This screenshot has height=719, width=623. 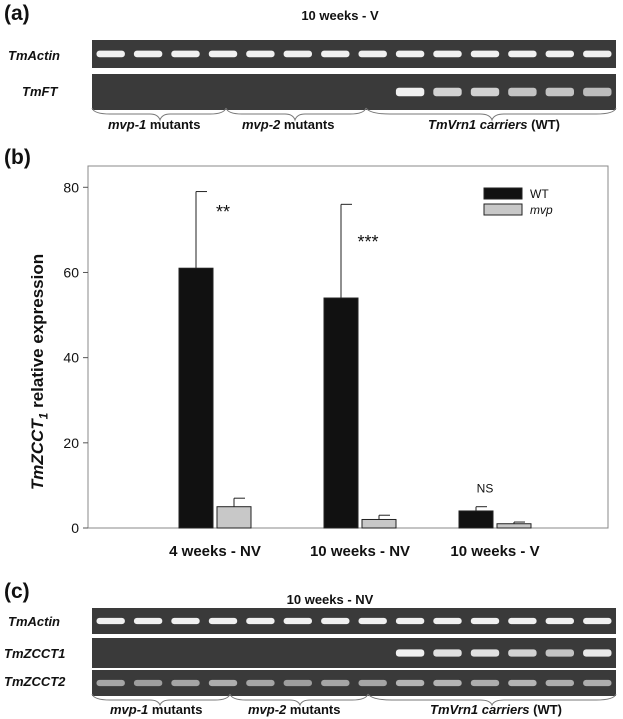 I want to click on gel-c-strip-actin, so click(x=354, y=621).